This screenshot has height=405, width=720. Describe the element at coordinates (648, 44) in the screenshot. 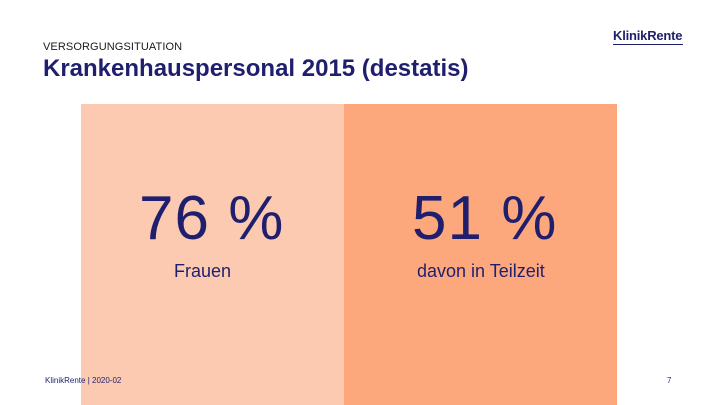

I see `logo-underline` at that location.